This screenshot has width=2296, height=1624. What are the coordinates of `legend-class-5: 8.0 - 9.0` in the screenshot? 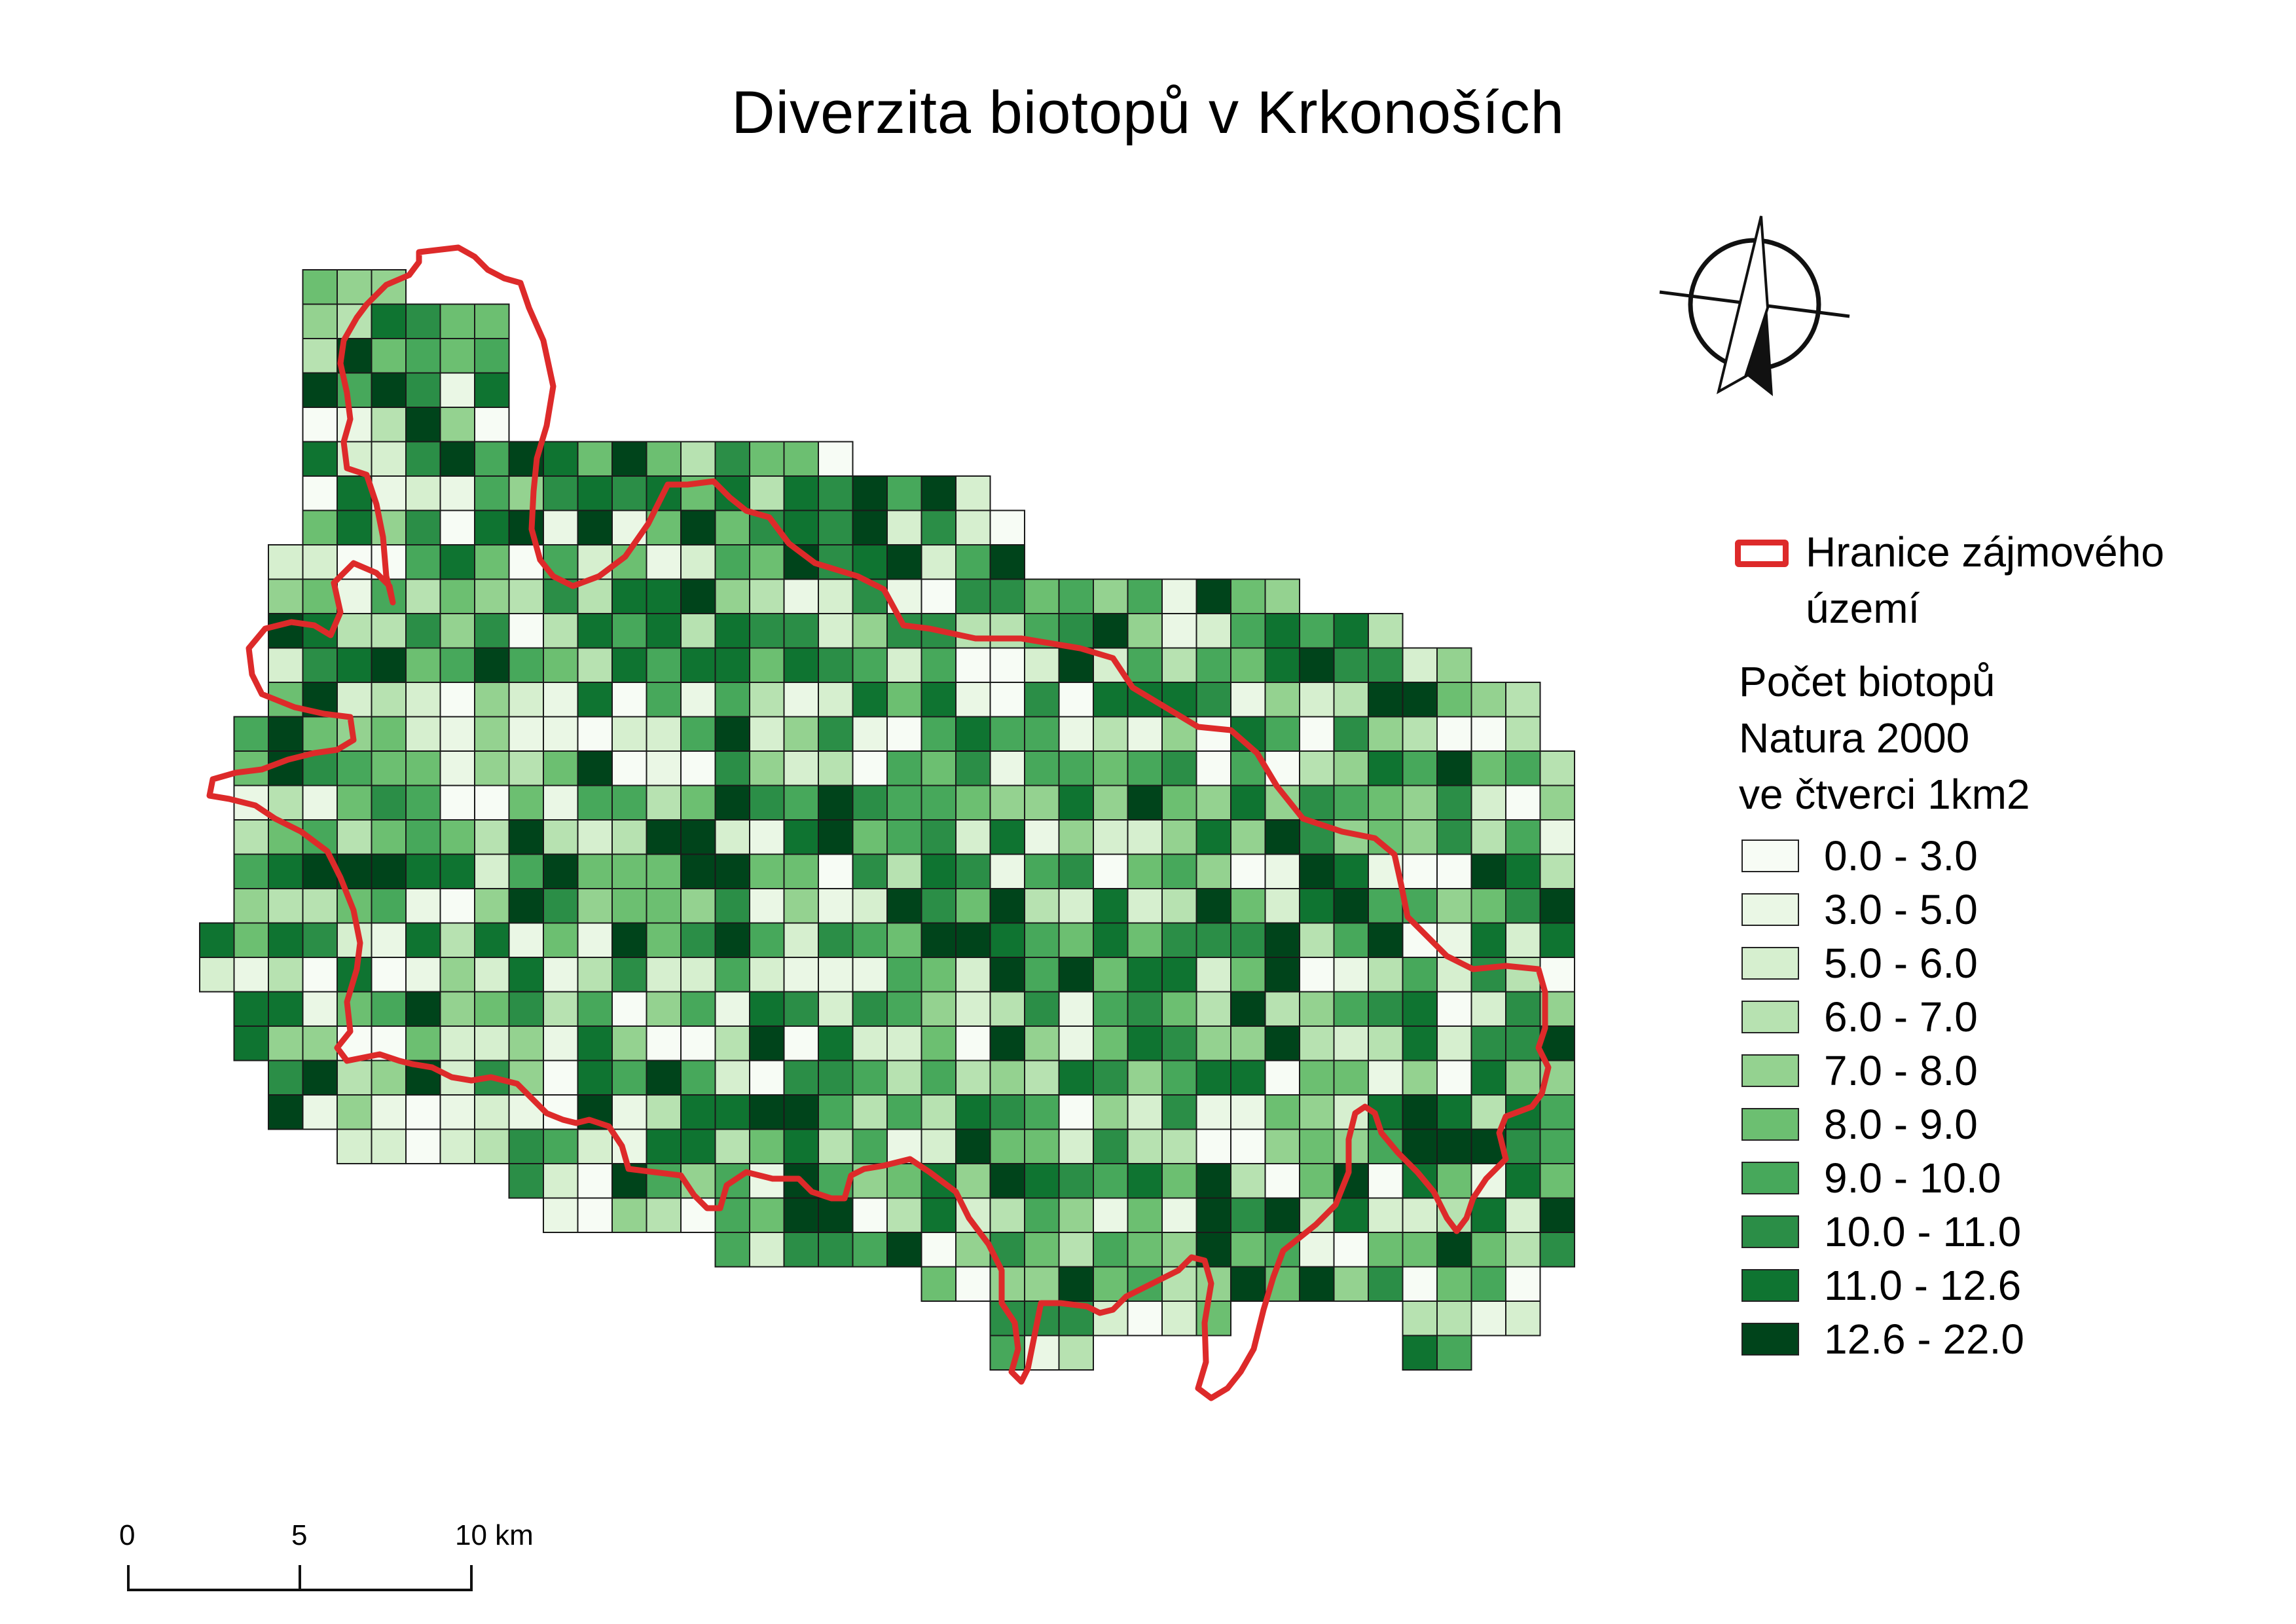 It's located at (2003, 1124).